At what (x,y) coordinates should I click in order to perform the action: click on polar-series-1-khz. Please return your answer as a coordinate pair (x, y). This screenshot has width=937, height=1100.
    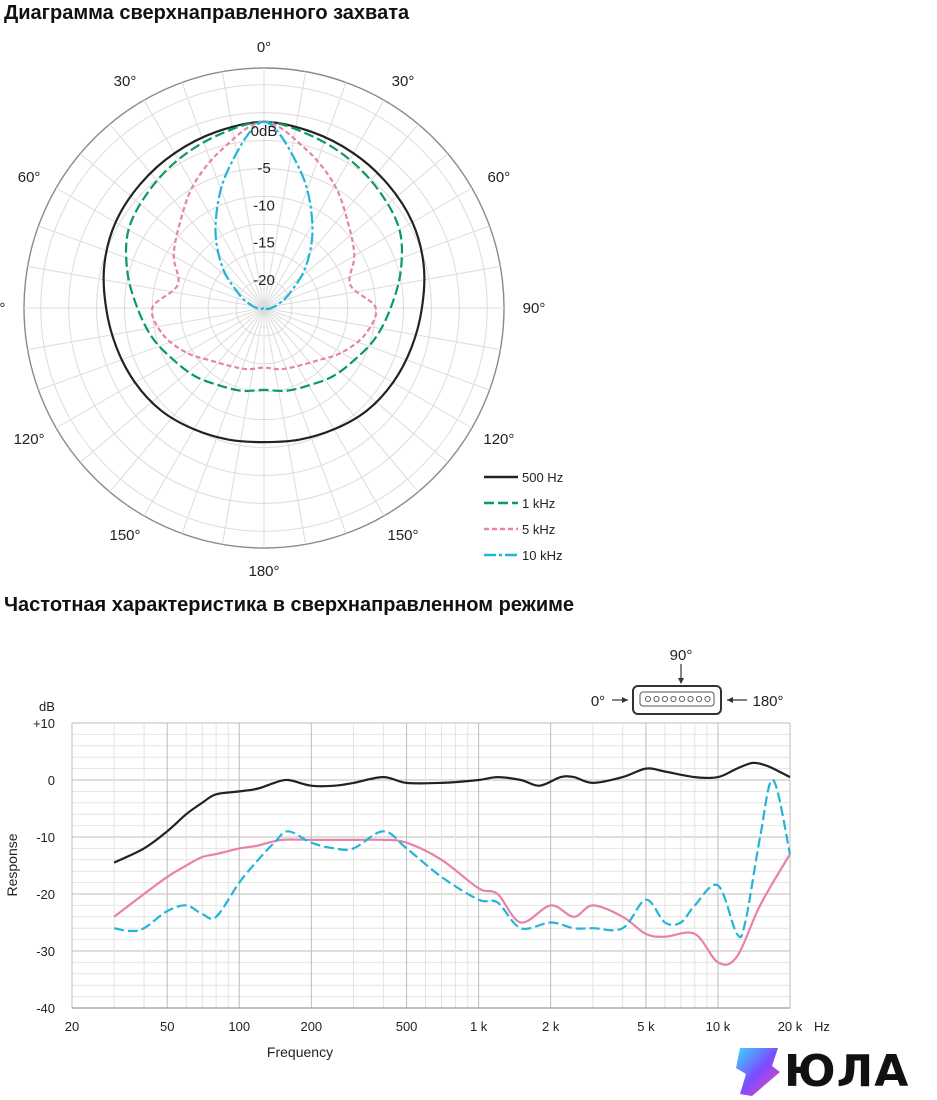
    Looking at the image, I should click on (264, 256).